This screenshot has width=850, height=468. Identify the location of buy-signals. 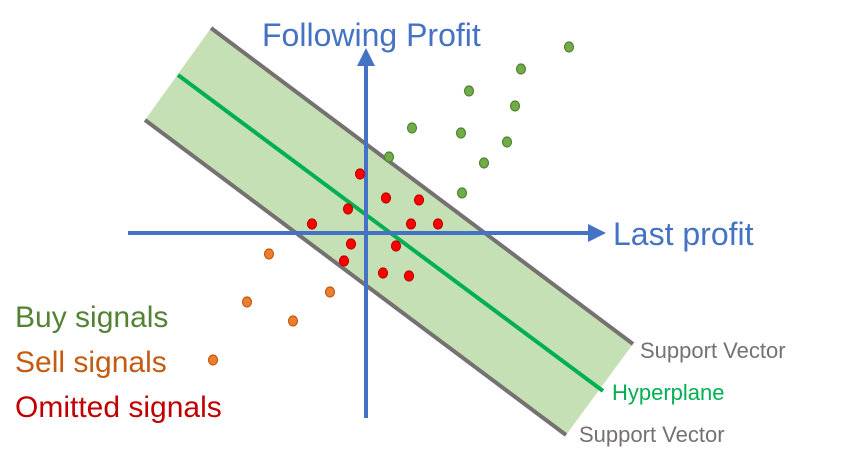
(479, 120).